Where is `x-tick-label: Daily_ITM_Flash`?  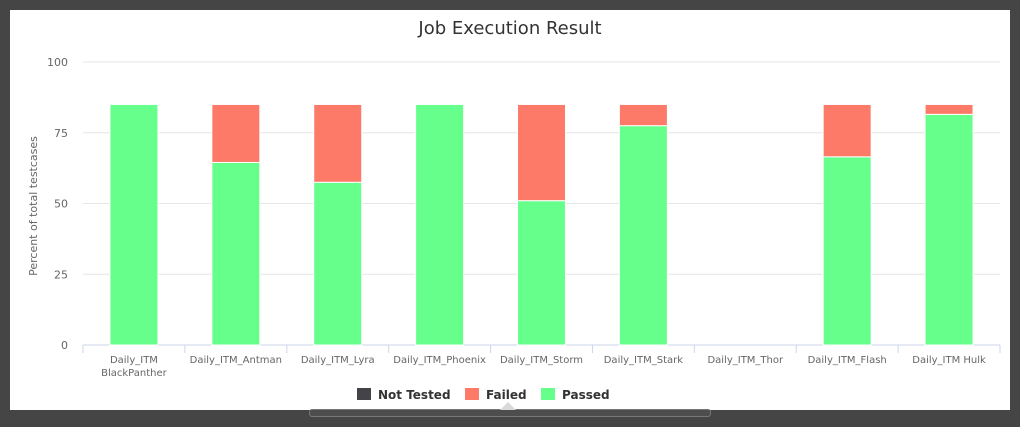 x-tick-label: Daily_ITM_Flash is located at coordinates (847, 360).